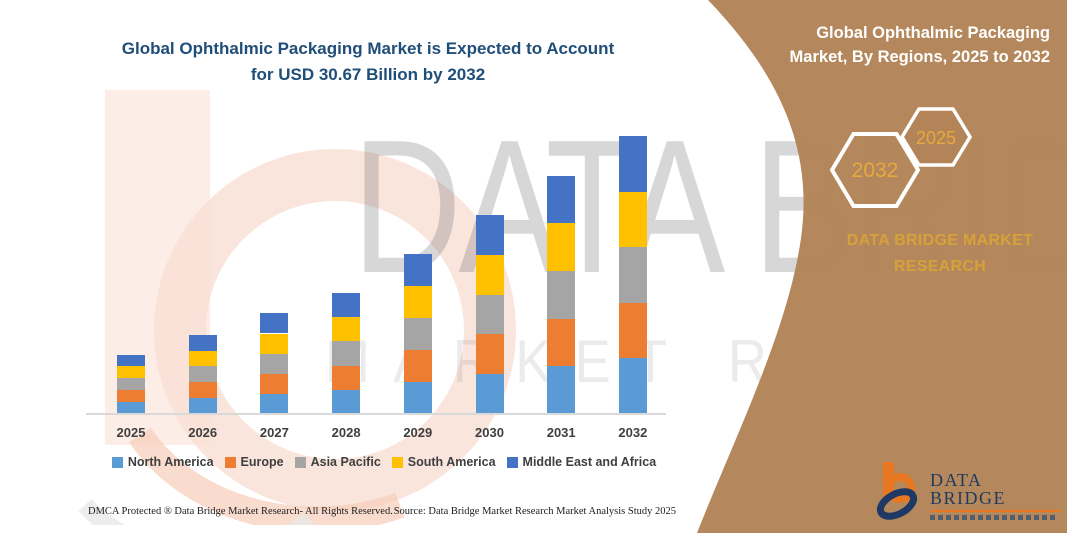  Describe the element at coordinates (940, 254) in the screenshot. I see `panel-brand-text: DATA BRIDGE MARKET RESEARCH` at that location.